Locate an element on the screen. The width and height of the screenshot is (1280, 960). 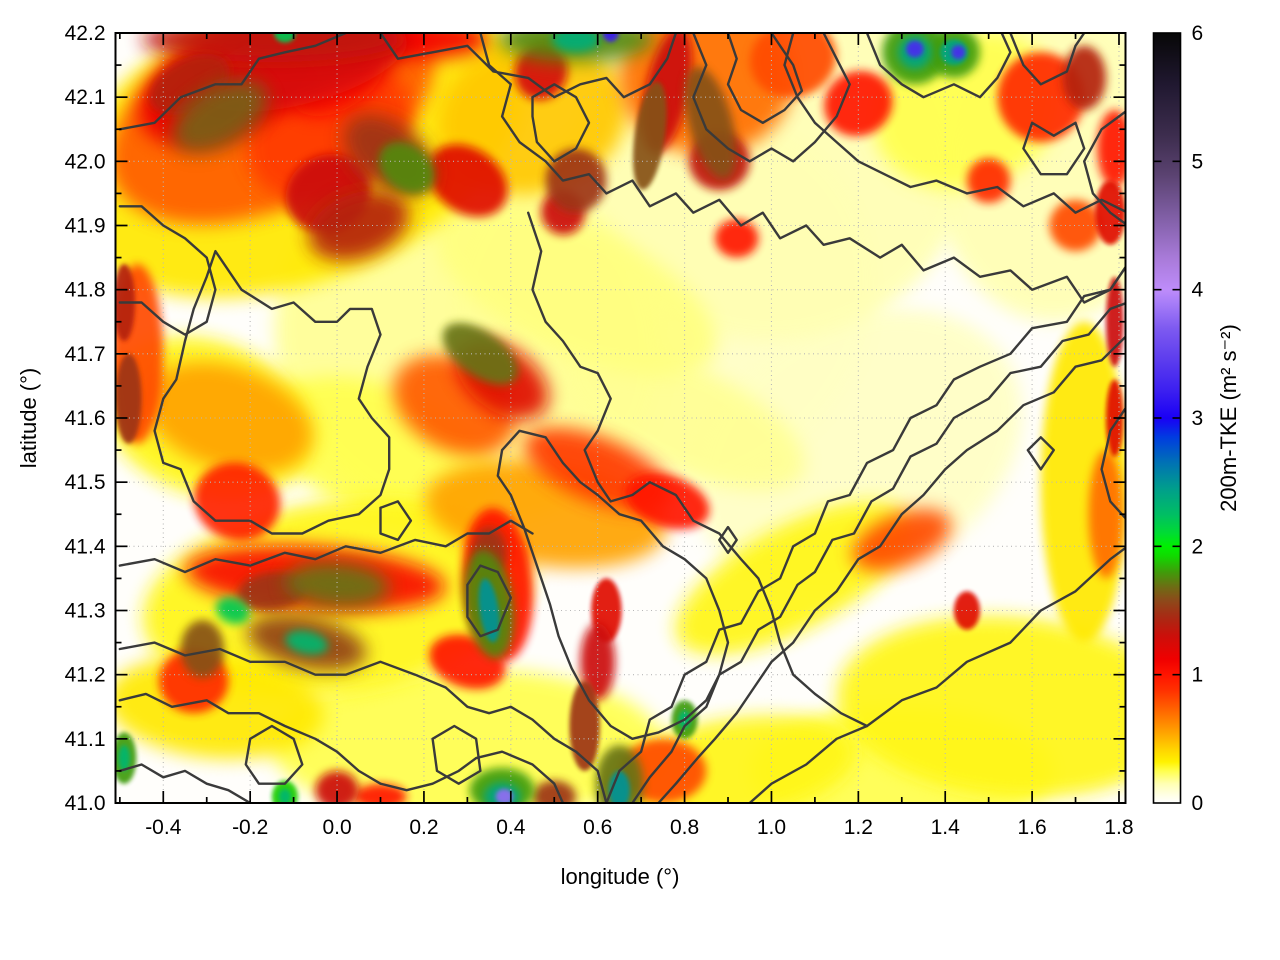
x-tick-label: 0.6 is located at coordinates (597, 827).